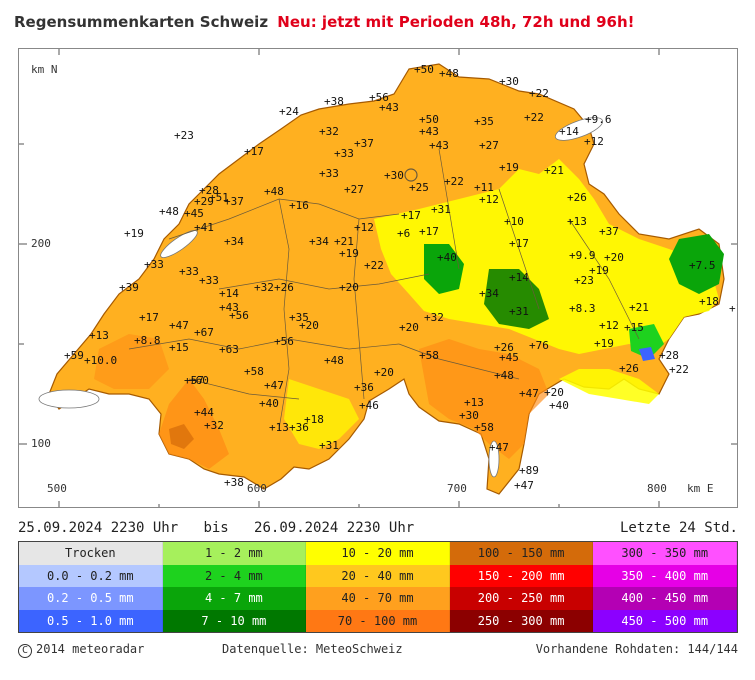 The image size is (755, 680). I want to click on station-value: +57, so click(194, 380).